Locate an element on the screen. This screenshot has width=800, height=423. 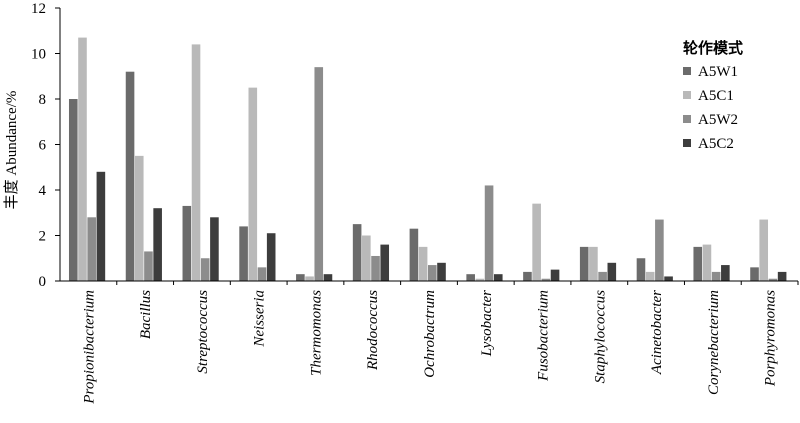
bar-A5W2-Streptococcus is located at coordinates (205, 269).